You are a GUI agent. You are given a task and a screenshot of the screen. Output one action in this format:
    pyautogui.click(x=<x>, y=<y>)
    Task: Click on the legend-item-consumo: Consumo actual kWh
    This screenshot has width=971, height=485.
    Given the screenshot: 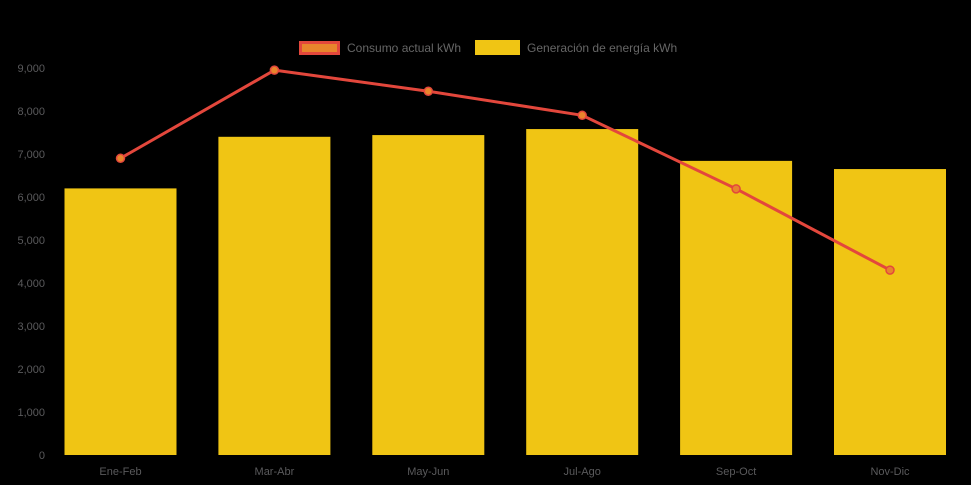 What is the action you would take?
    pyautogui.click(x=380, y=47)
    